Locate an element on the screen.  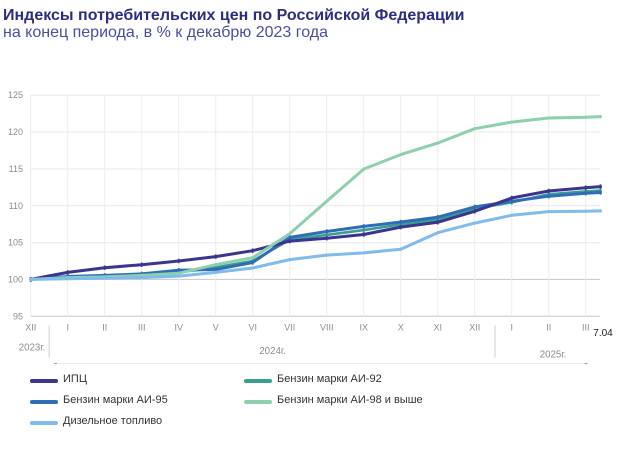
svg-text: IV is located at coordinates (178, 328).